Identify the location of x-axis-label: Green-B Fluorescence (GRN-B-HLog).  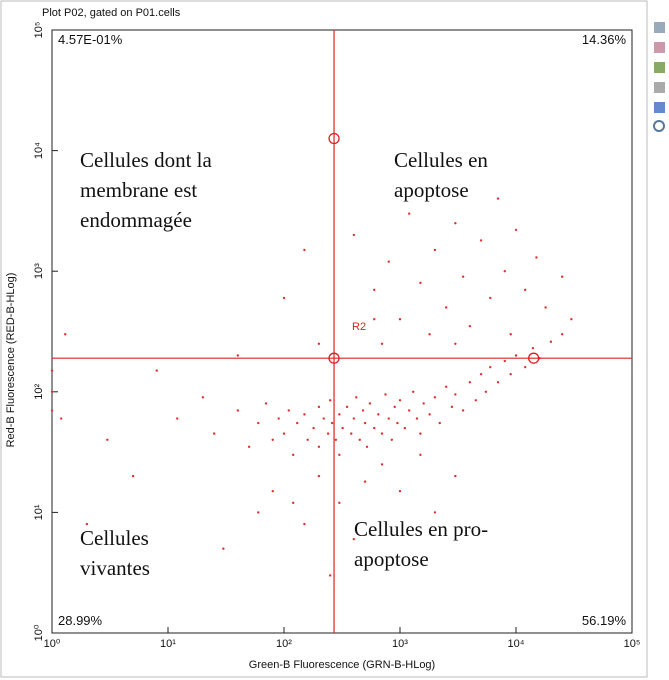
(342, 665).